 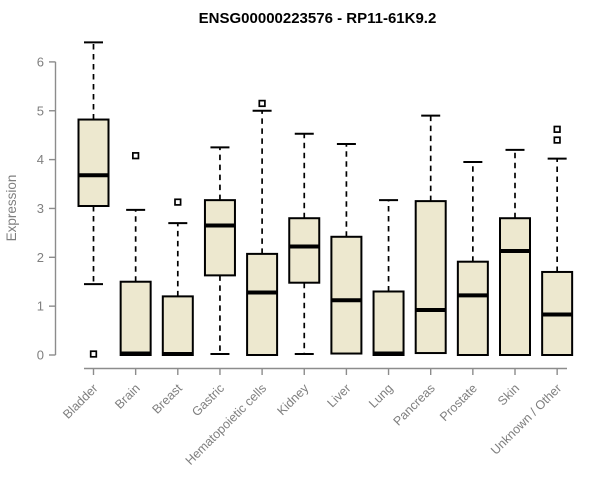 I want to click on y-tick-label: 0, so click(x=40, y=355).